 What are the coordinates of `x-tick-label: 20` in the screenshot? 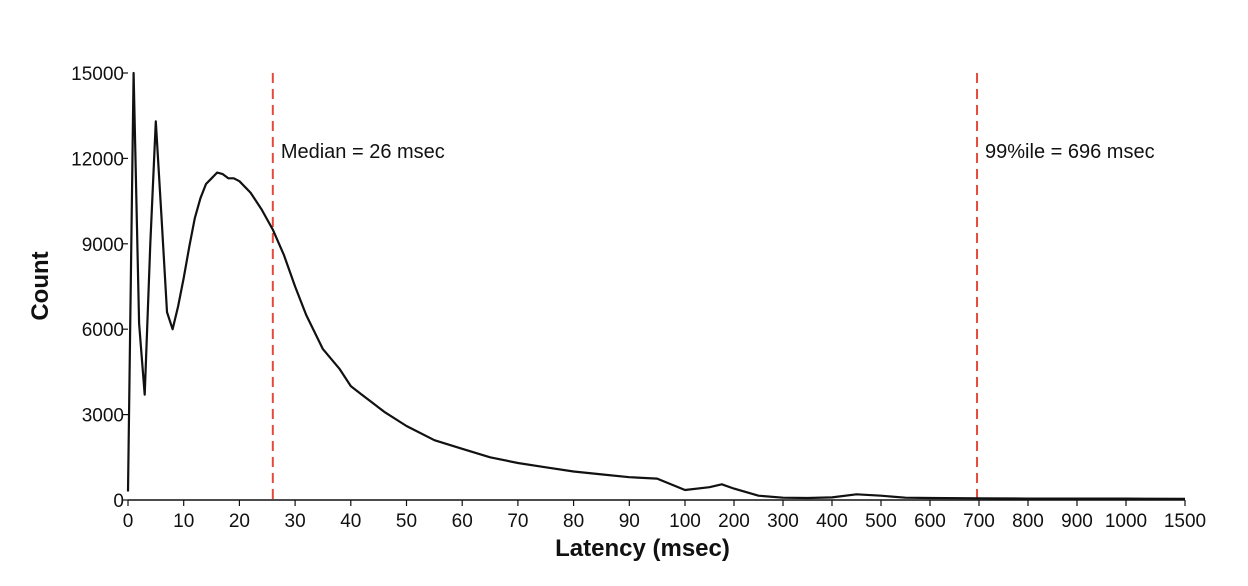 It's located at (239, 521).